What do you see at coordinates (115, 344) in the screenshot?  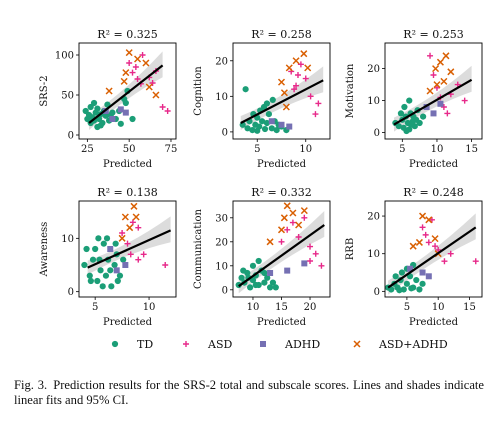 I see `legend-marker-td` at bounding box center [115, 344].